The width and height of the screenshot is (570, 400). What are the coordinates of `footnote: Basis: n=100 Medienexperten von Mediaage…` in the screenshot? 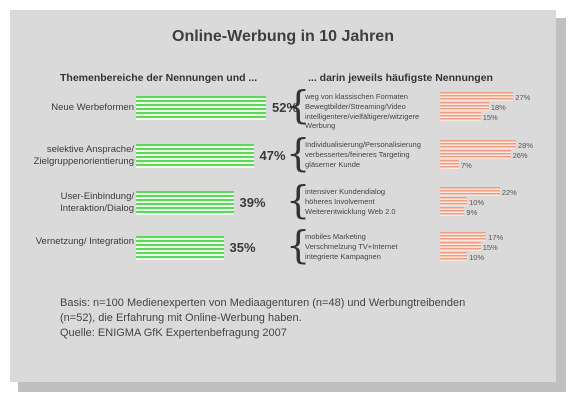 It's located at (300, 318).